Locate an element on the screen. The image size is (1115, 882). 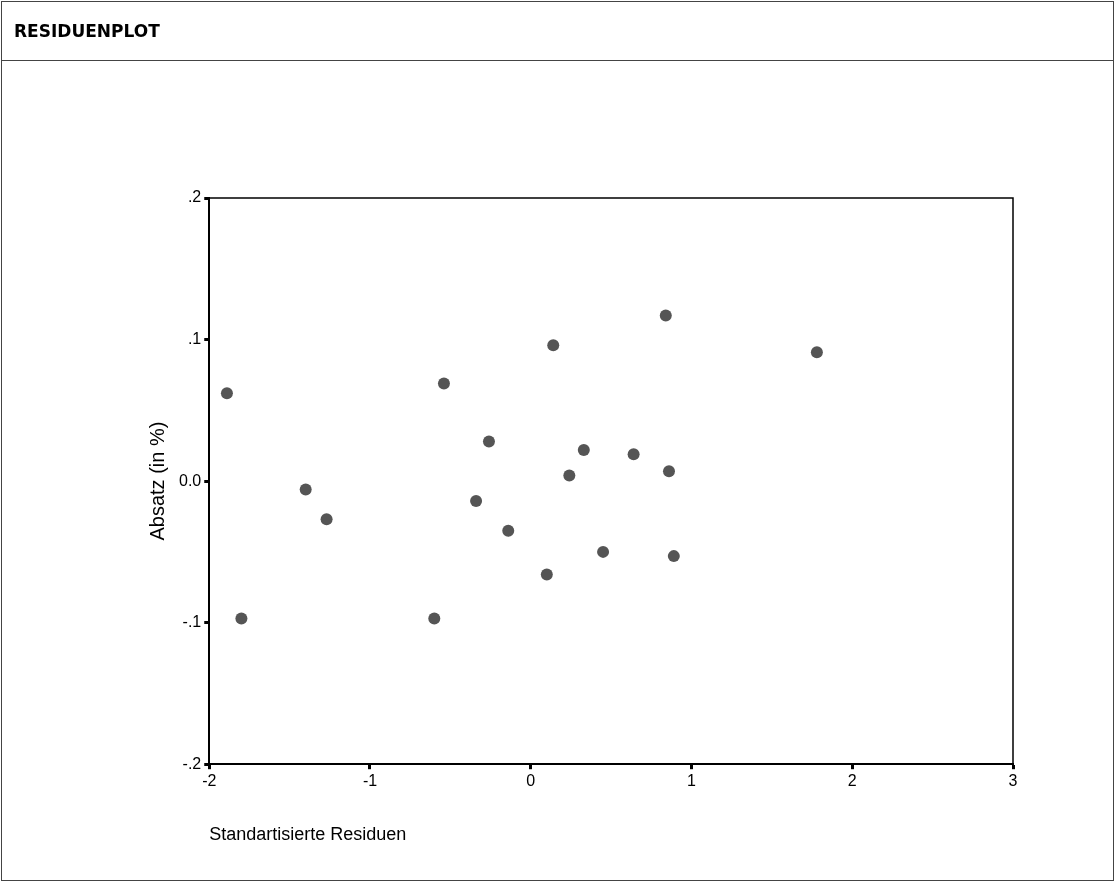
chart-title: RESIDUENPLOT is located at coordinates (557, 31).